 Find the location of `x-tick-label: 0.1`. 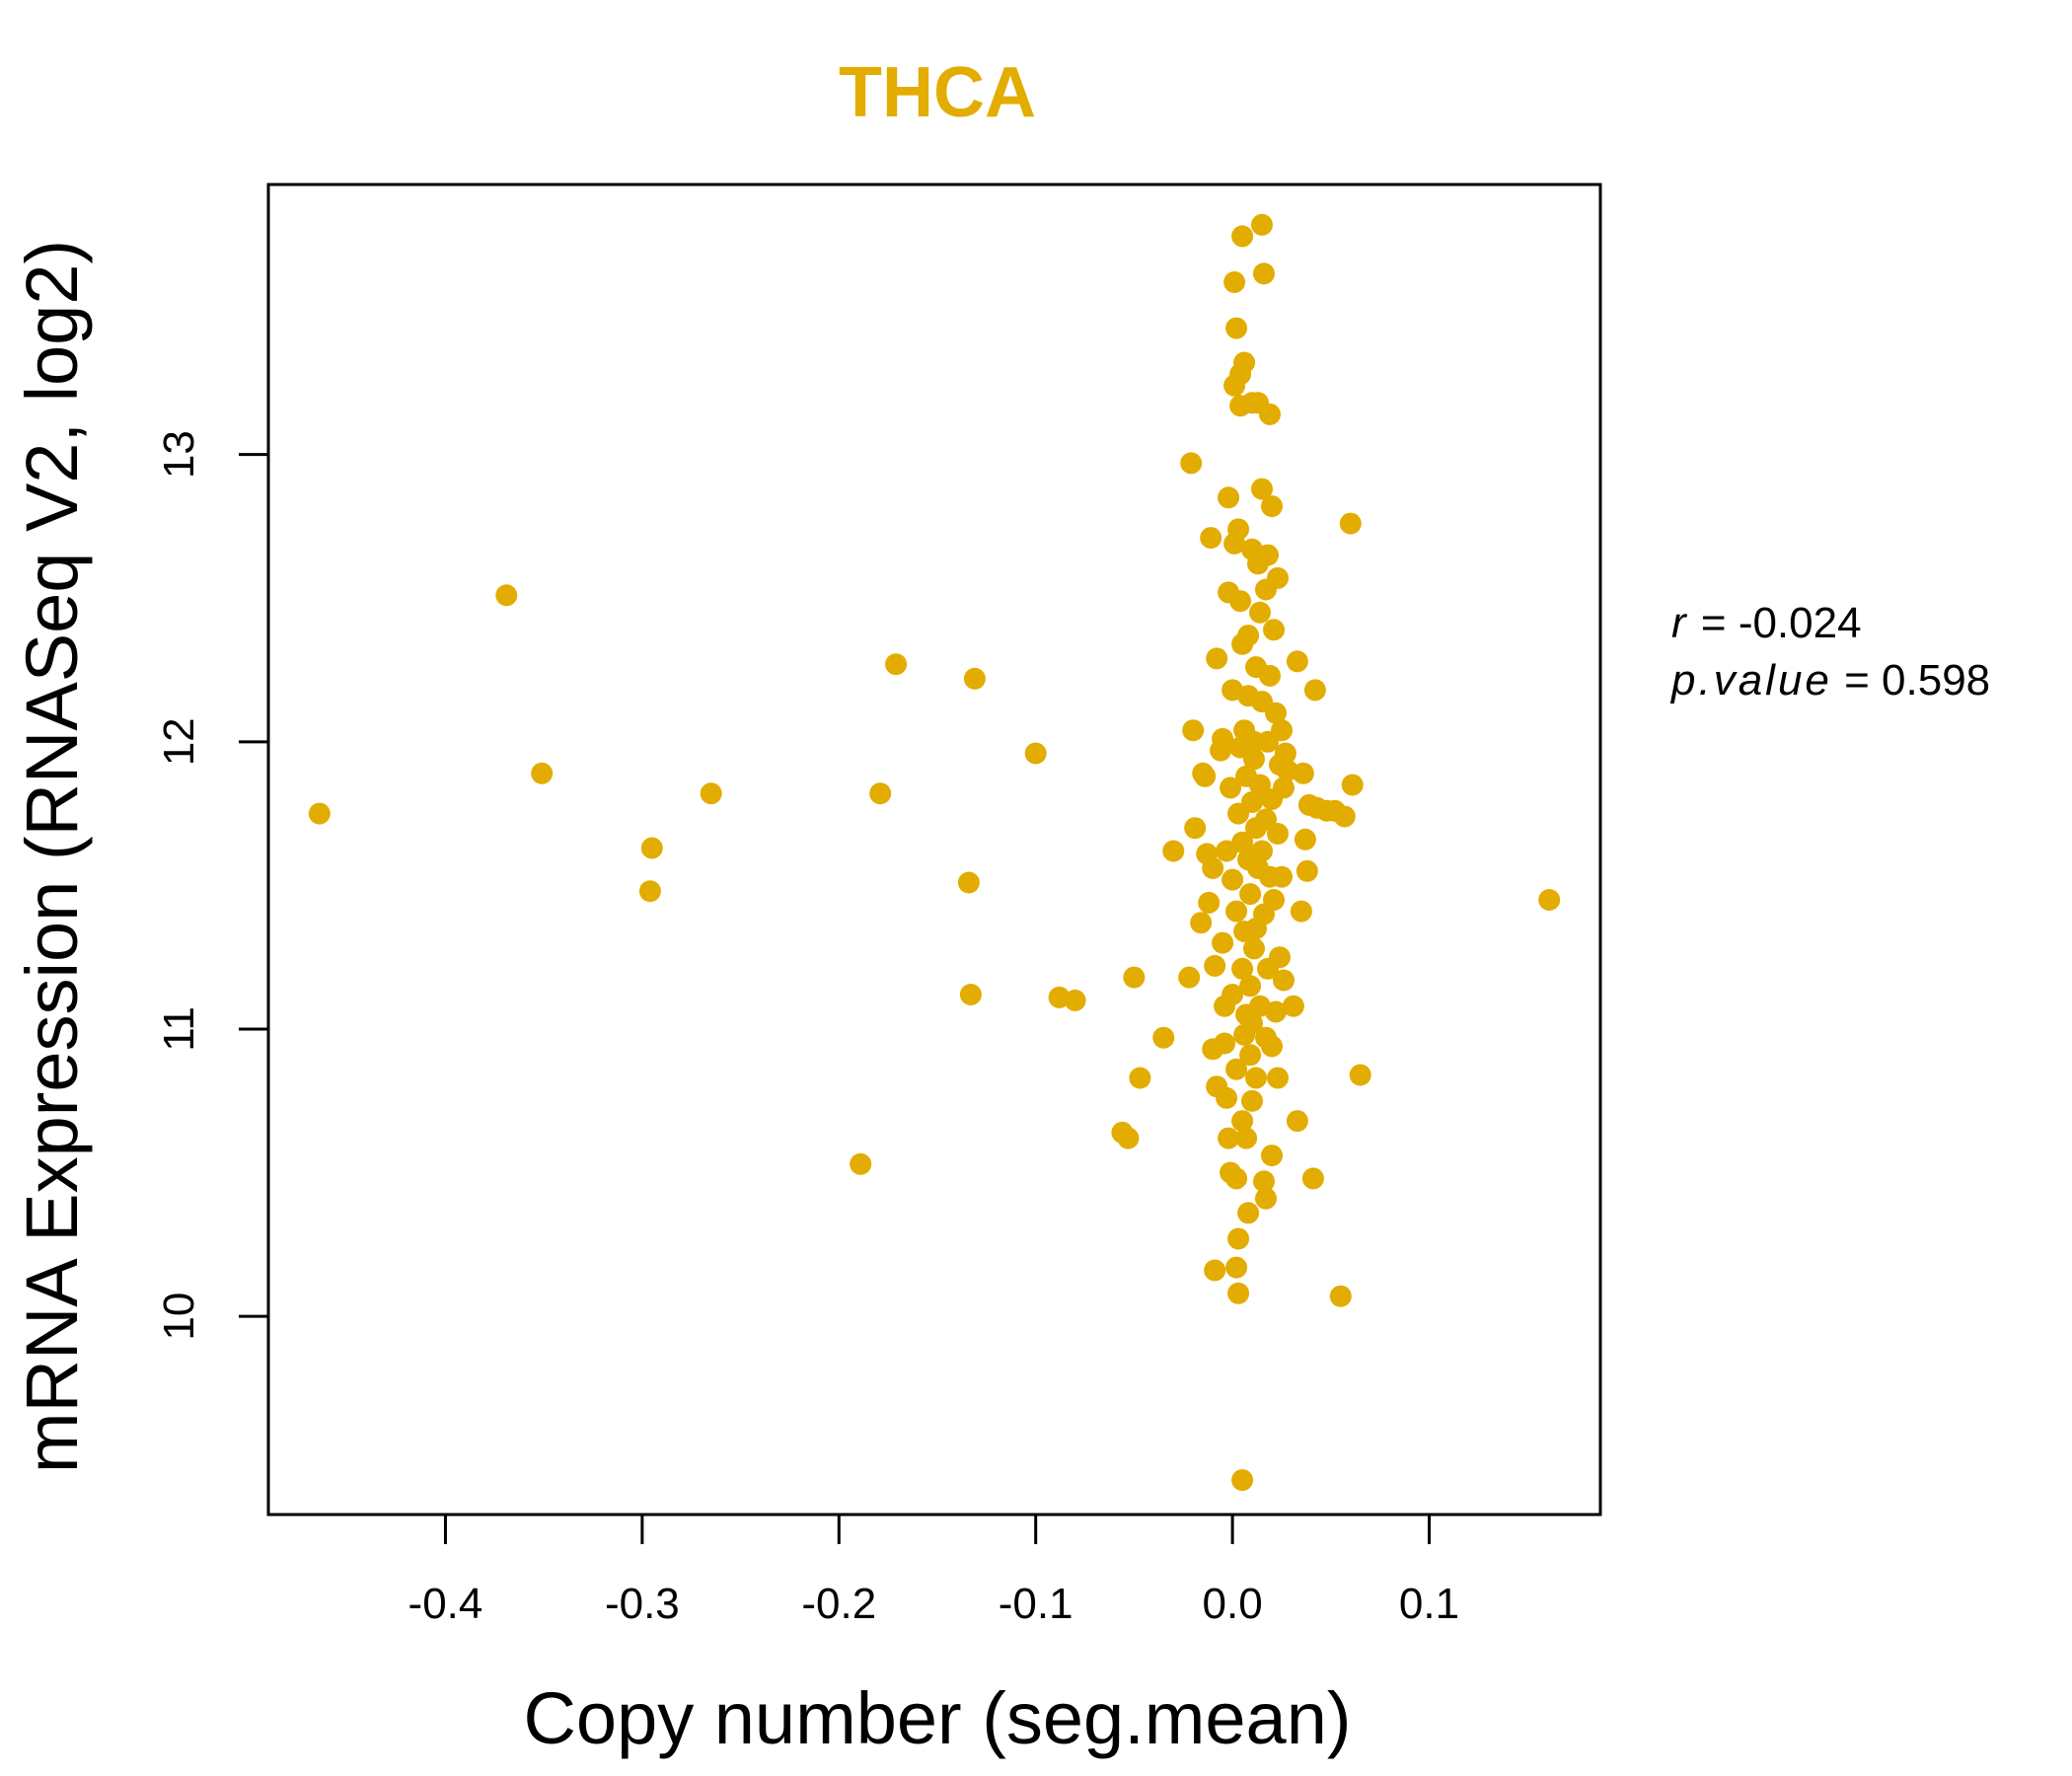

x-tick-label: 0.1 is located at coordinates (1429, 1604).